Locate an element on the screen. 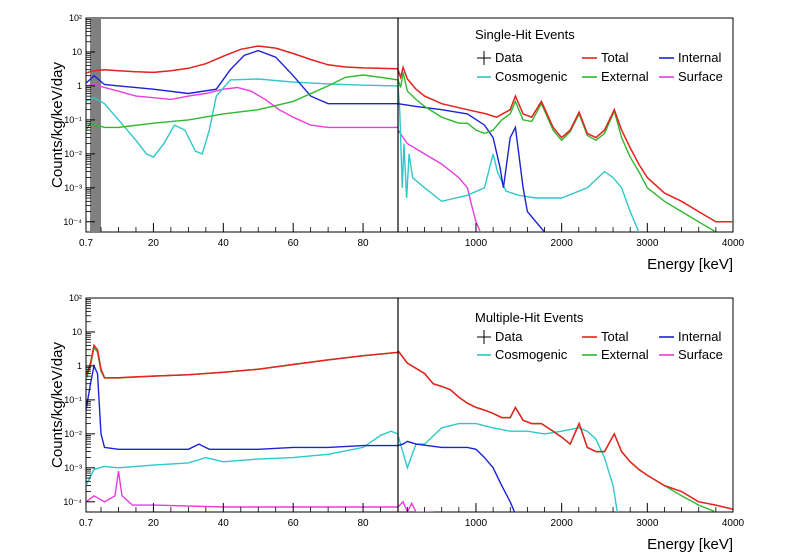 The height and width of the screenshot is (558, 789). series-external-high is located at coordinates (557, 152).